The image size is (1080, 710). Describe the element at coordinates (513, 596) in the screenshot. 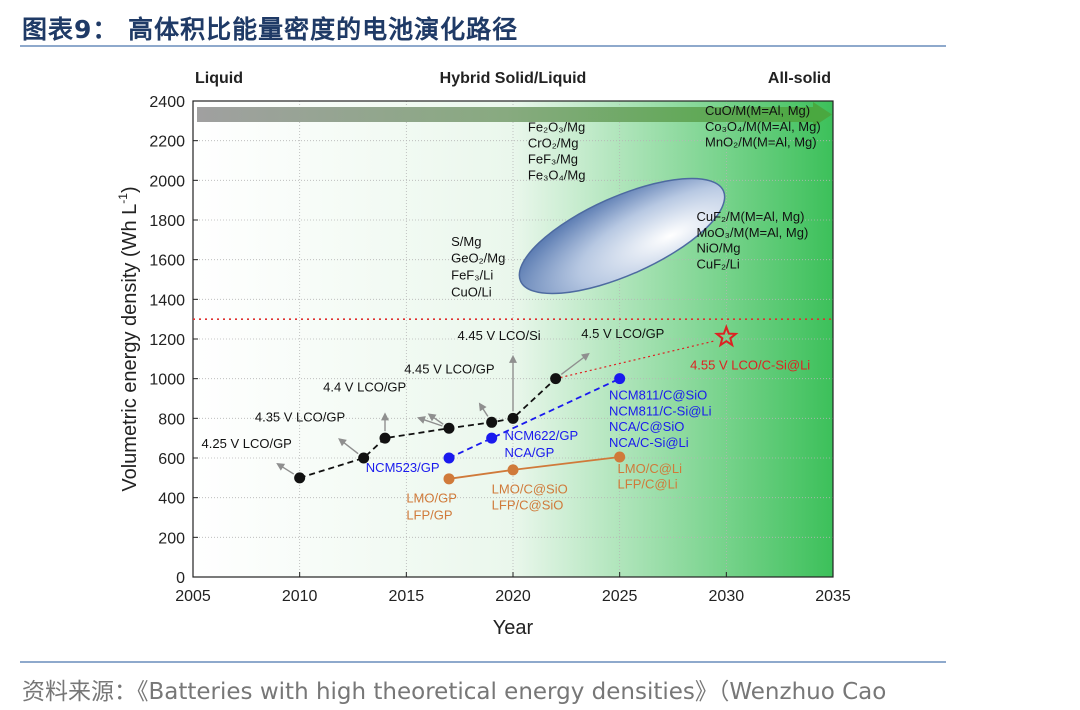

I see `x-tick-label: 2020` at that location.